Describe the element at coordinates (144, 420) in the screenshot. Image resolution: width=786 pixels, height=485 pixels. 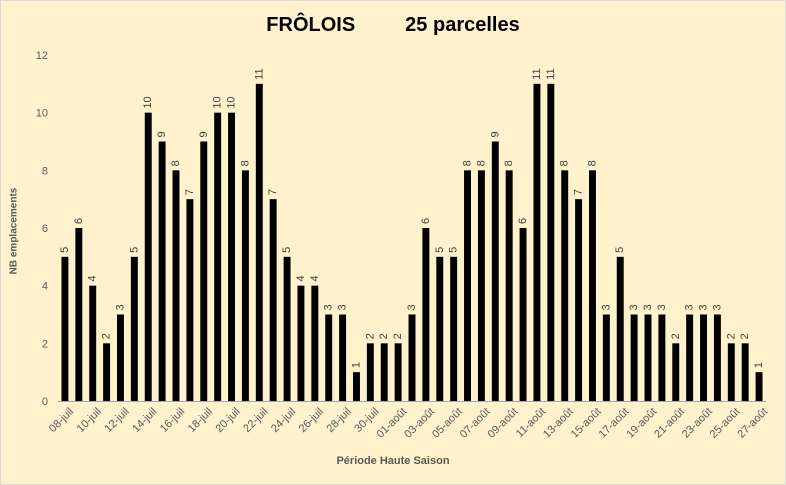
I see `x-tick-label: 14-juil` at that location.